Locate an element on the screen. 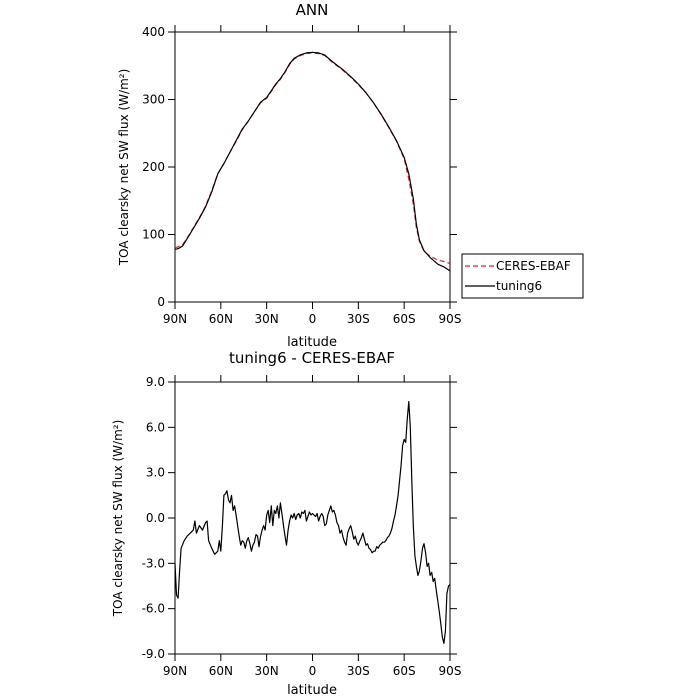 The width and height of the screenshot is (700, 700). y-tick-label: -6.0 is located at coordinates (153, 609).